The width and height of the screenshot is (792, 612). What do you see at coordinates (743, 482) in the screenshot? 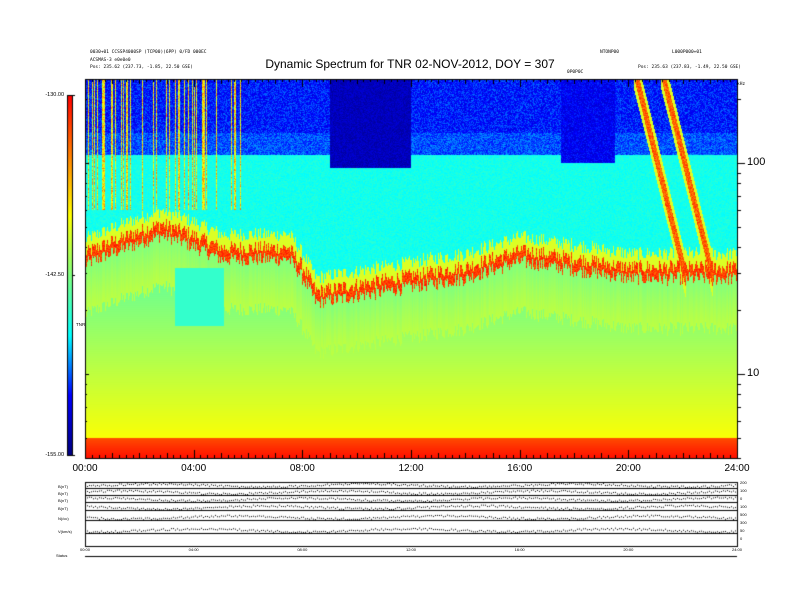
I see `panel-right-tick: 200` at bounding box center [743, 482].